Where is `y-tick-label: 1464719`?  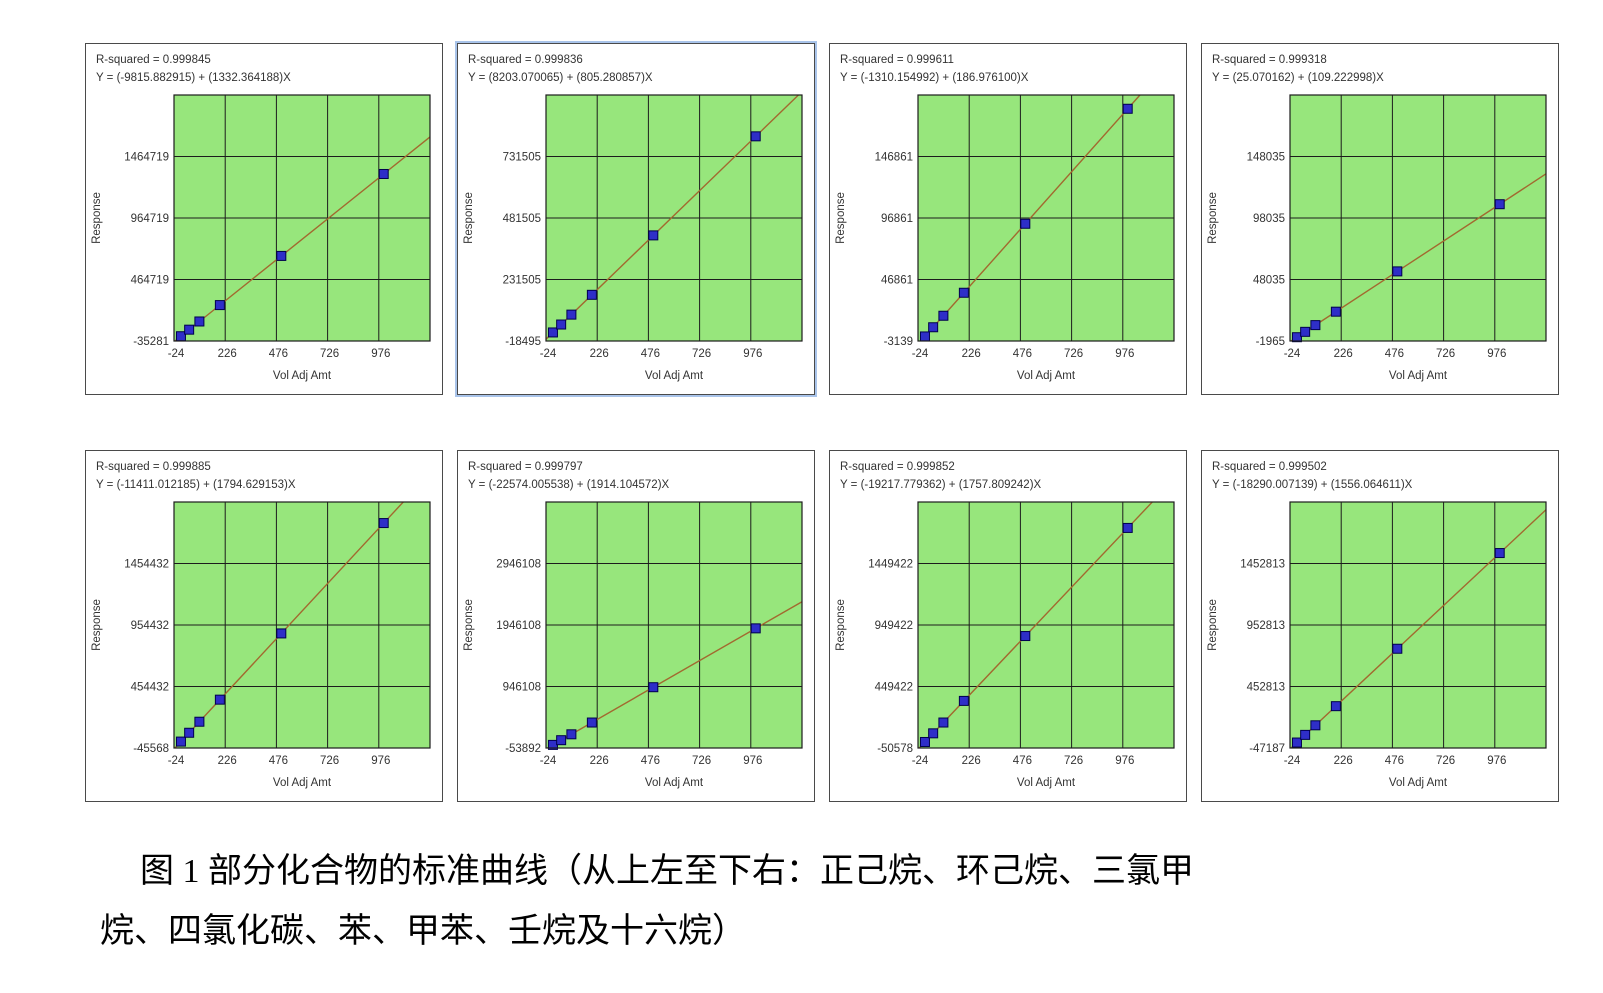
y-tick-label: 1464719 is located at coordinates (146, 158).